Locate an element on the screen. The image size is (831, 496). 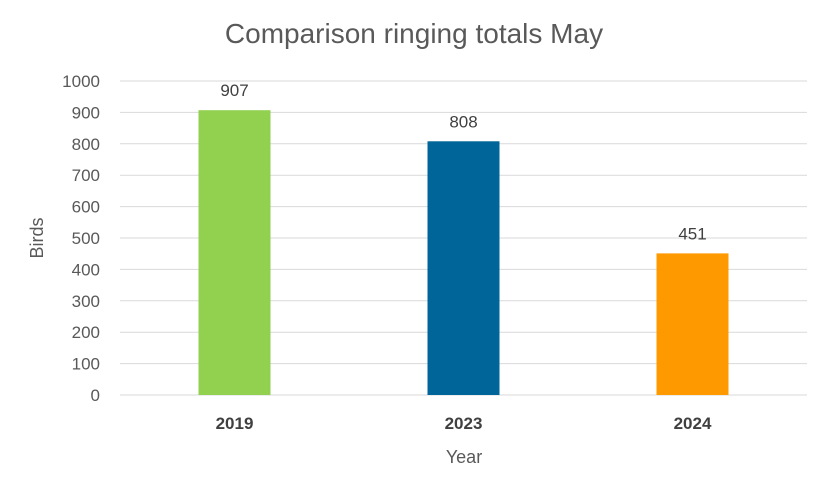
data-label: 808 is located at coordinates (463, 121).